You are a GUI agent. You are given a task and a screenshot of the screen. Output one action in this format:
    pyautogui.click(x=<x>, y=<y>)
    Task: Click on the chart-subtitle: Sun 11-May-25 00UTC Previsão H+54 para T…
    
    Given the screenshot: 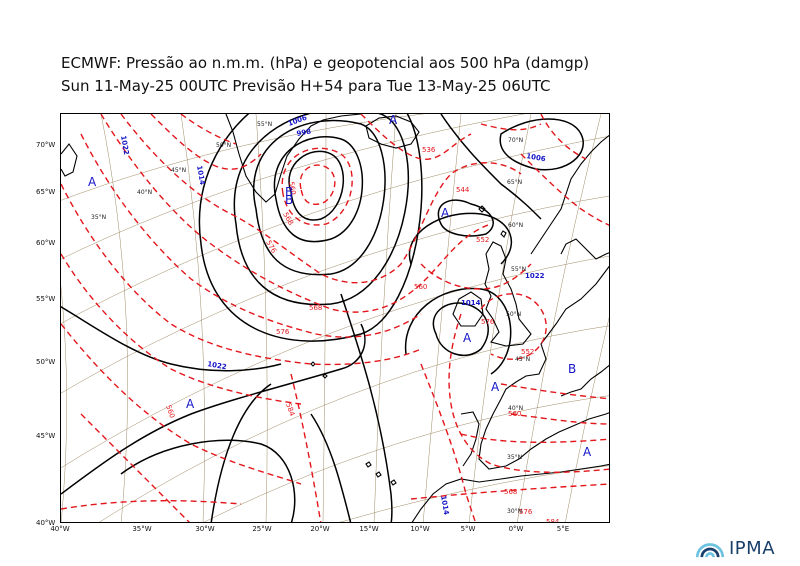 What is the action you would take?
    pyautogui.click(x=306, y=86)
    